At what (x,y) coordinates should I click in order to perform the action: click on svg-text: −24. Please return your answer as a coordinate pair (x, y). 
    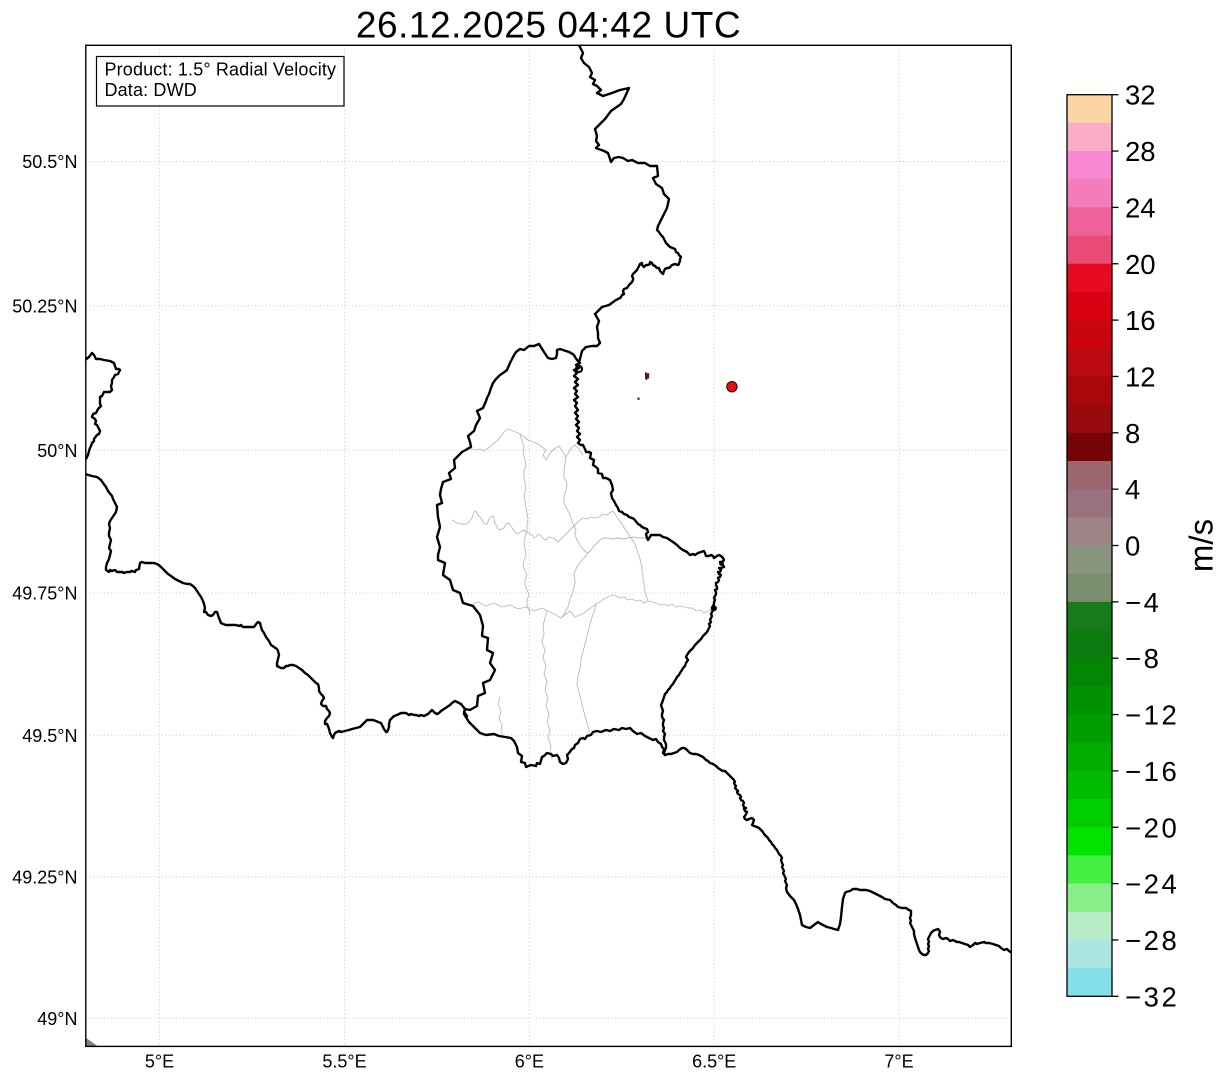
    Looking at the image, I should click on (1152, 884).